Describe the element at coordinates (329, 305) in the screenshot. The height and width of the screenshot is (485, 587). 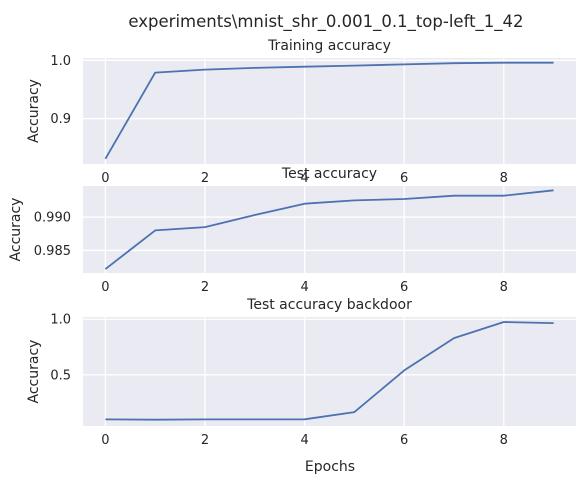
I see `panel-title: Test accuracy backdoor` at that location.